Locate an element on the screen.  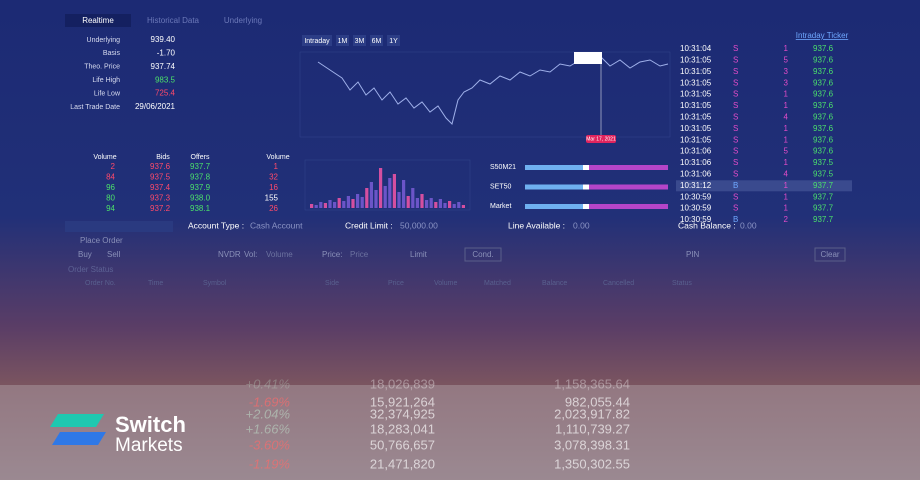
range-label: Intraday is located at coordinates (317, 41).